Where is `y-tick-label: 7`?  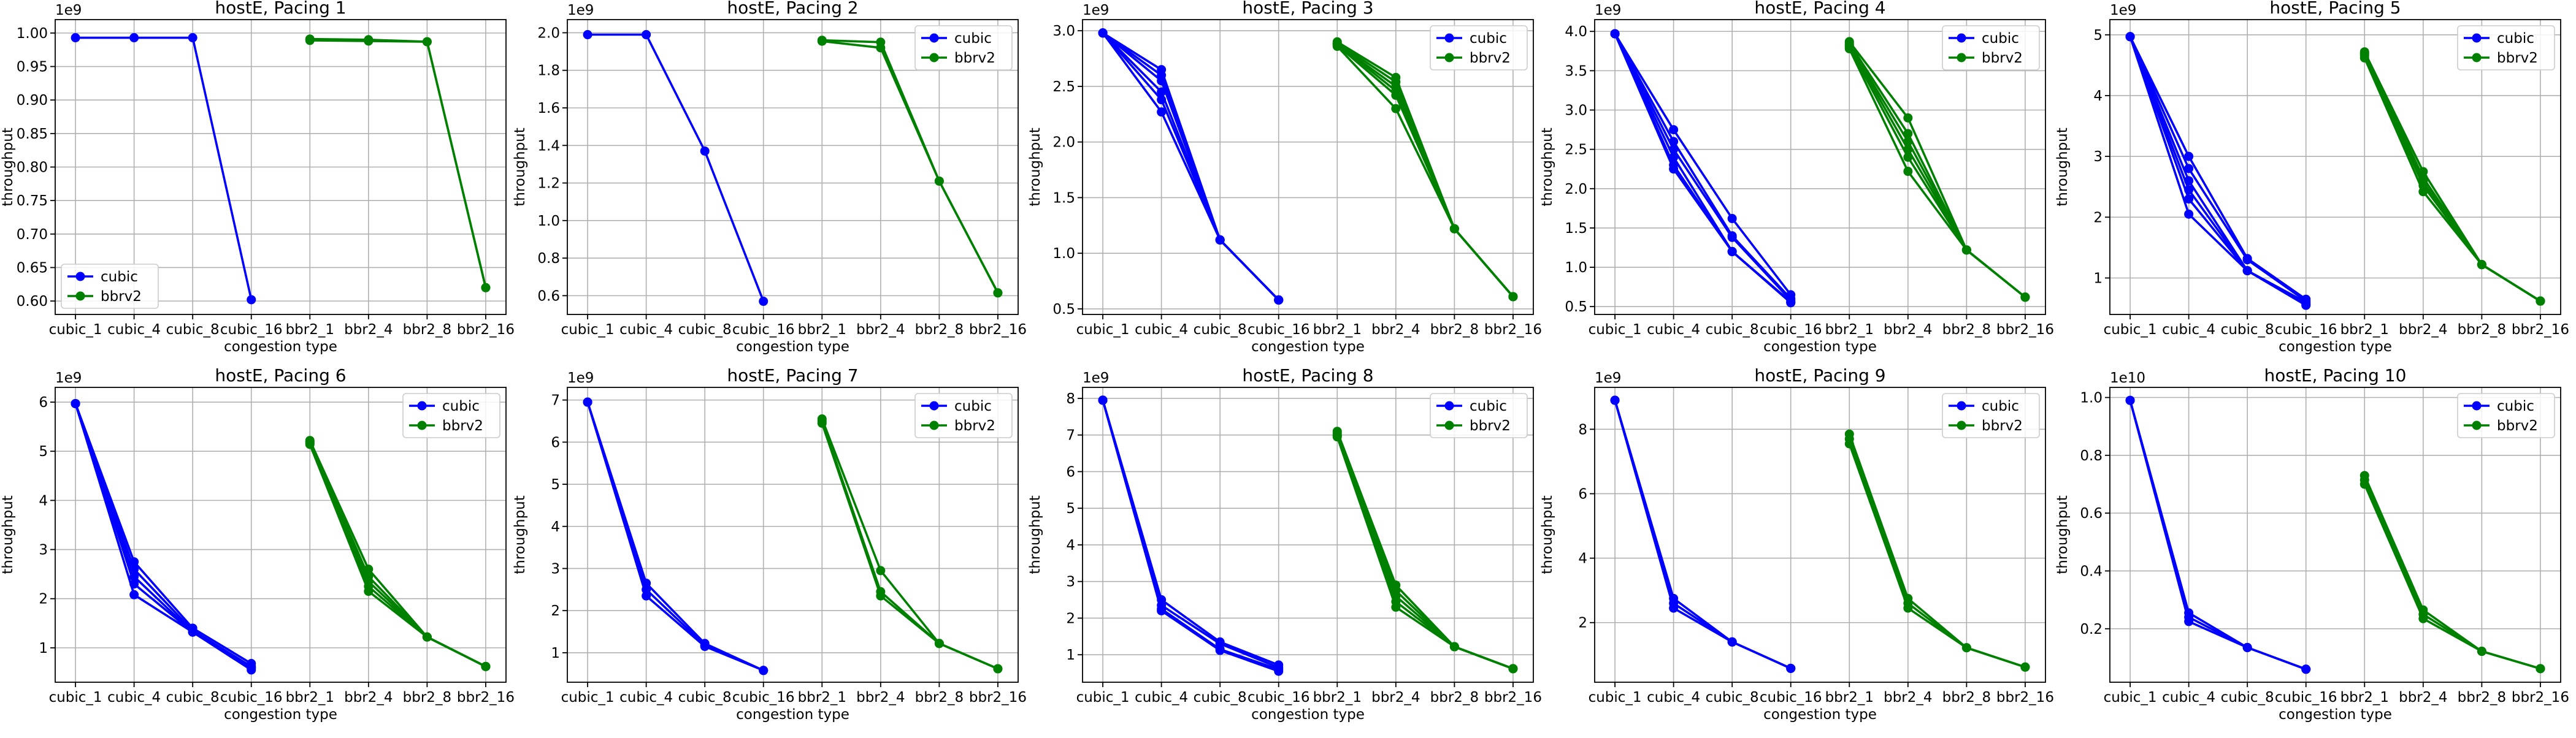
y-tick-label: 7 is located at coordinates (555, 401).